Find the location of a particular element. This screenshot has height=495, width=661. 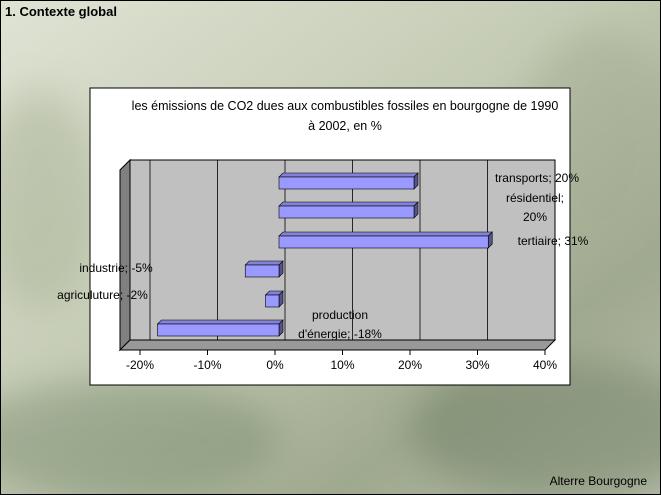

x-tick-label: -10% is located at coordinates (207, 365).